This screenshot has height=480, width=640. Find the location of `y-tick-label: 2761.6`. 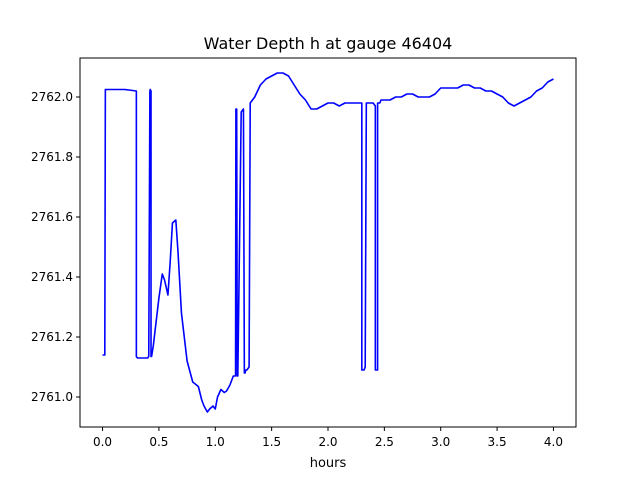

y-tick-label: 2761.6 is located at coordinates (52, 217).